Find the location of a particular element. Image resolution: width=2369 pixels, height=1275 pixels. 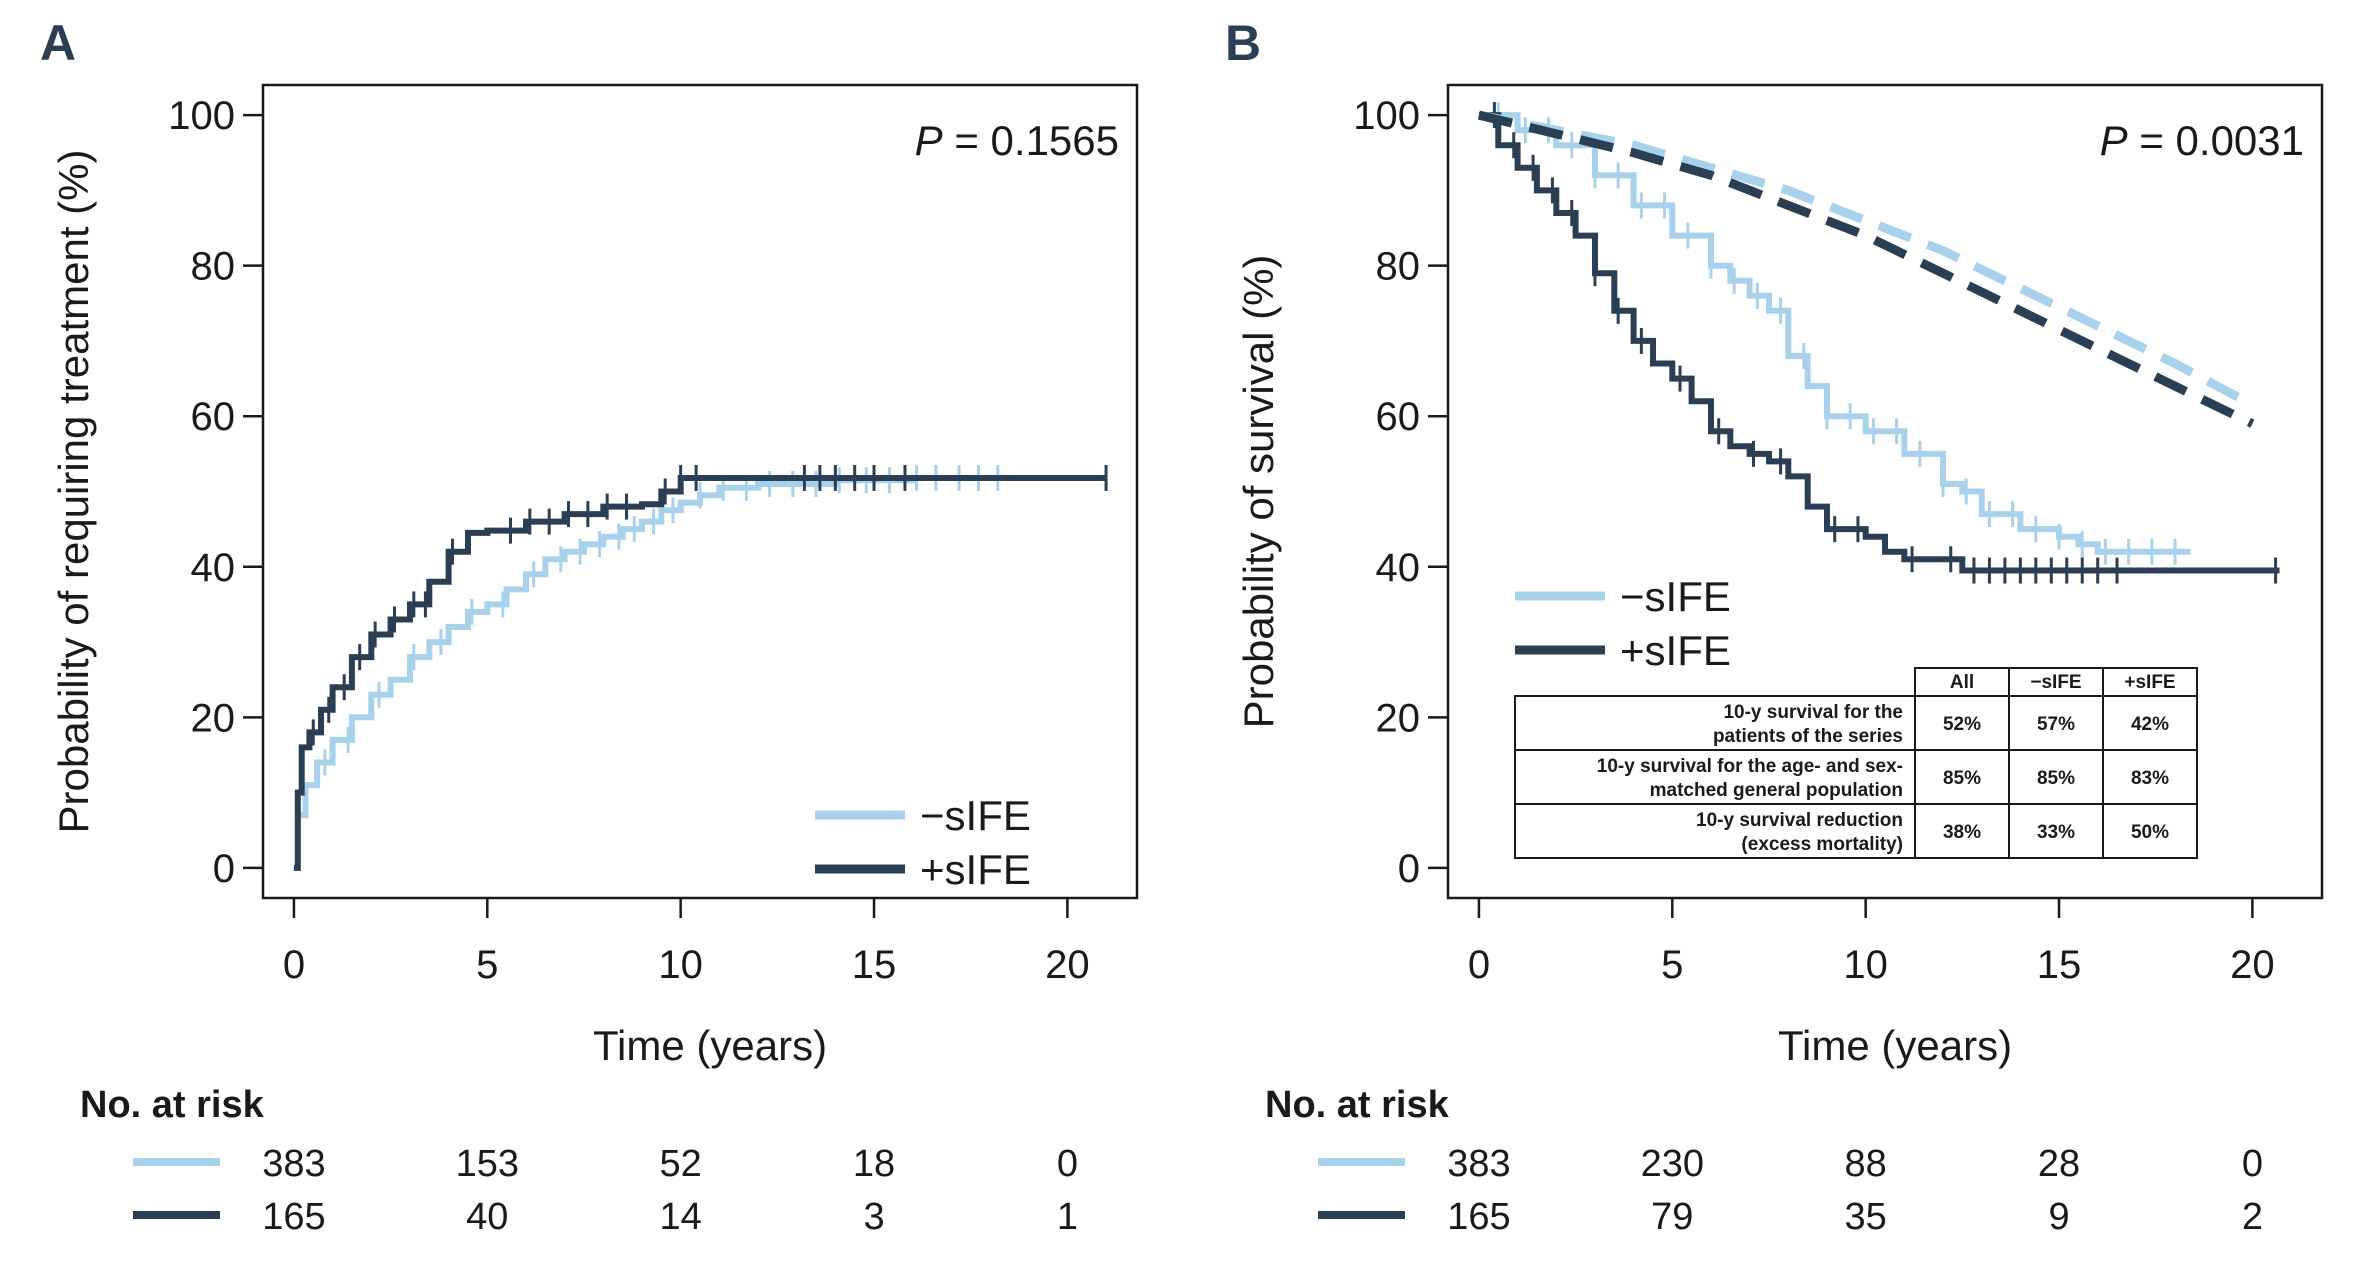

panel-a-xtick-label: 0 is located at coordinates (294, 965).